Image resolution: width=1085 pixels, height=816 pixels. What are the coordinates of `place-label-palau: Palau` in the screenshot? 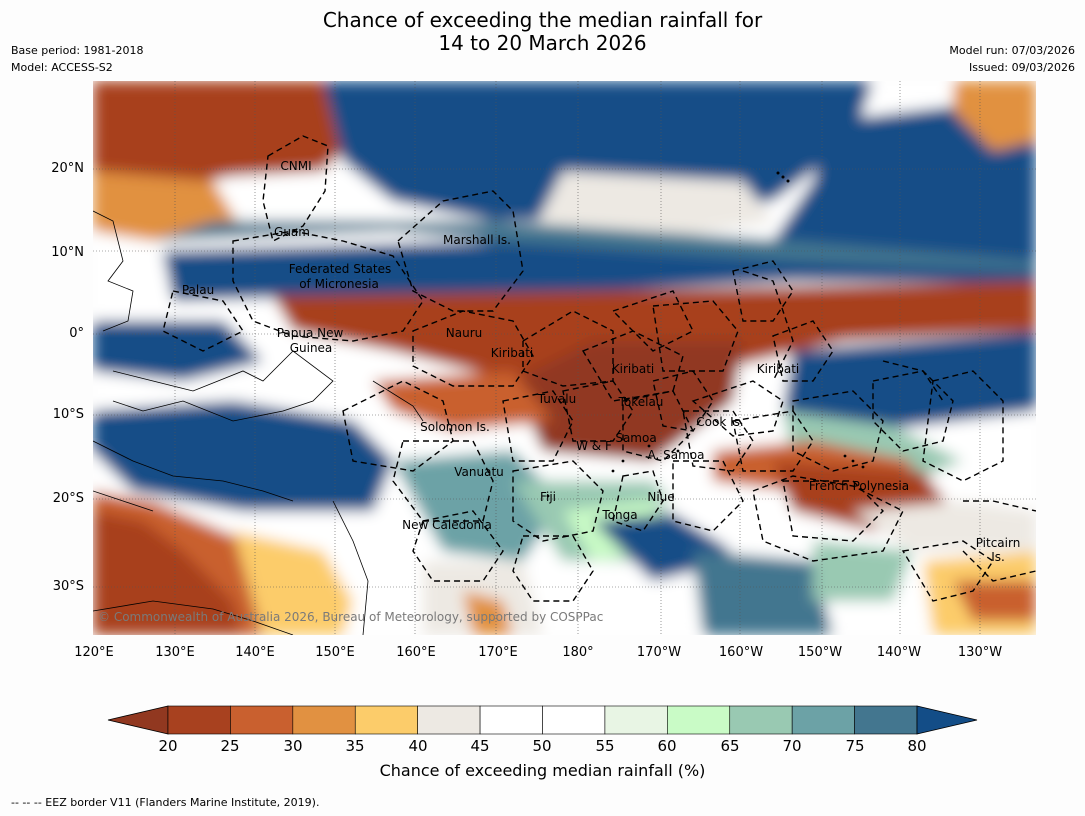 It's located at (198, 290).